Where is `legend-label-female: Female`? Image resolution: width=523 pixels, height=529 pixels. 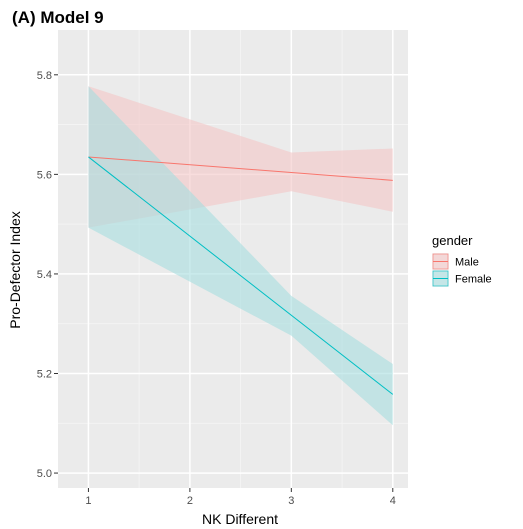 legend-label-female: Female is located at coordinates (473, 280).